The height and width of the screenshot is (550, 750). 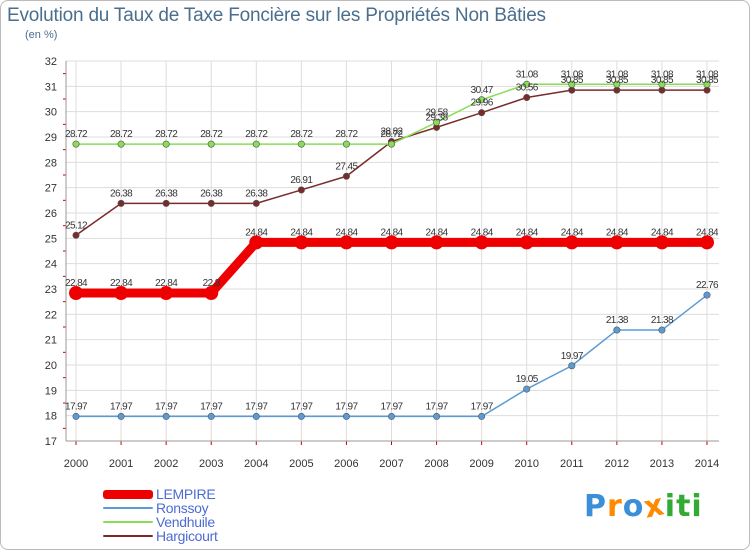 What do you see at coordinates (617, 464) in the screenshot?
I see `x-tick-label: 2012` at bounding box center [617, 464].